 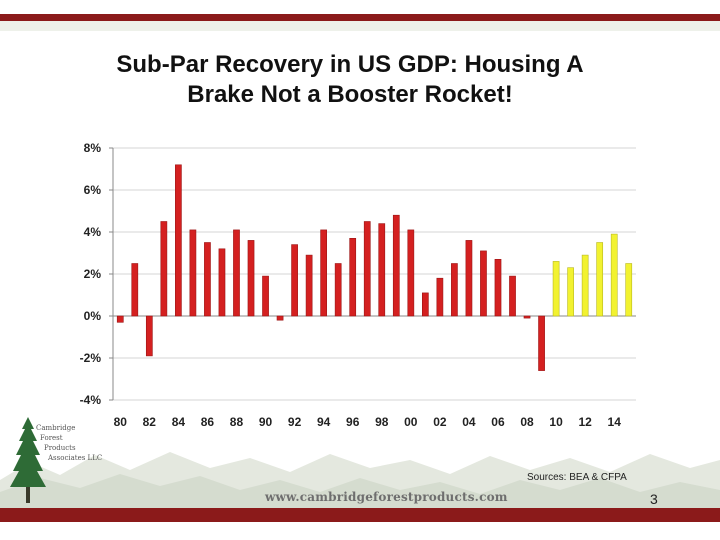 What do you see at coordinates (440, 297) in the screenshot?
I see `bar-2002` at bounding box center [440, 297].